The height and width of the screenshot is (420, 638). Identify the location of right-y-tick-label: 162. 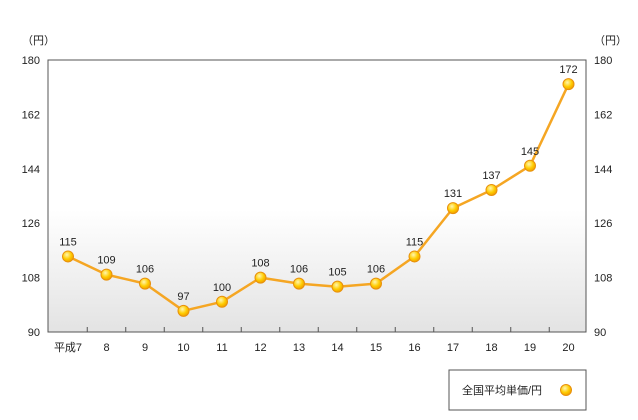
(603, 115).